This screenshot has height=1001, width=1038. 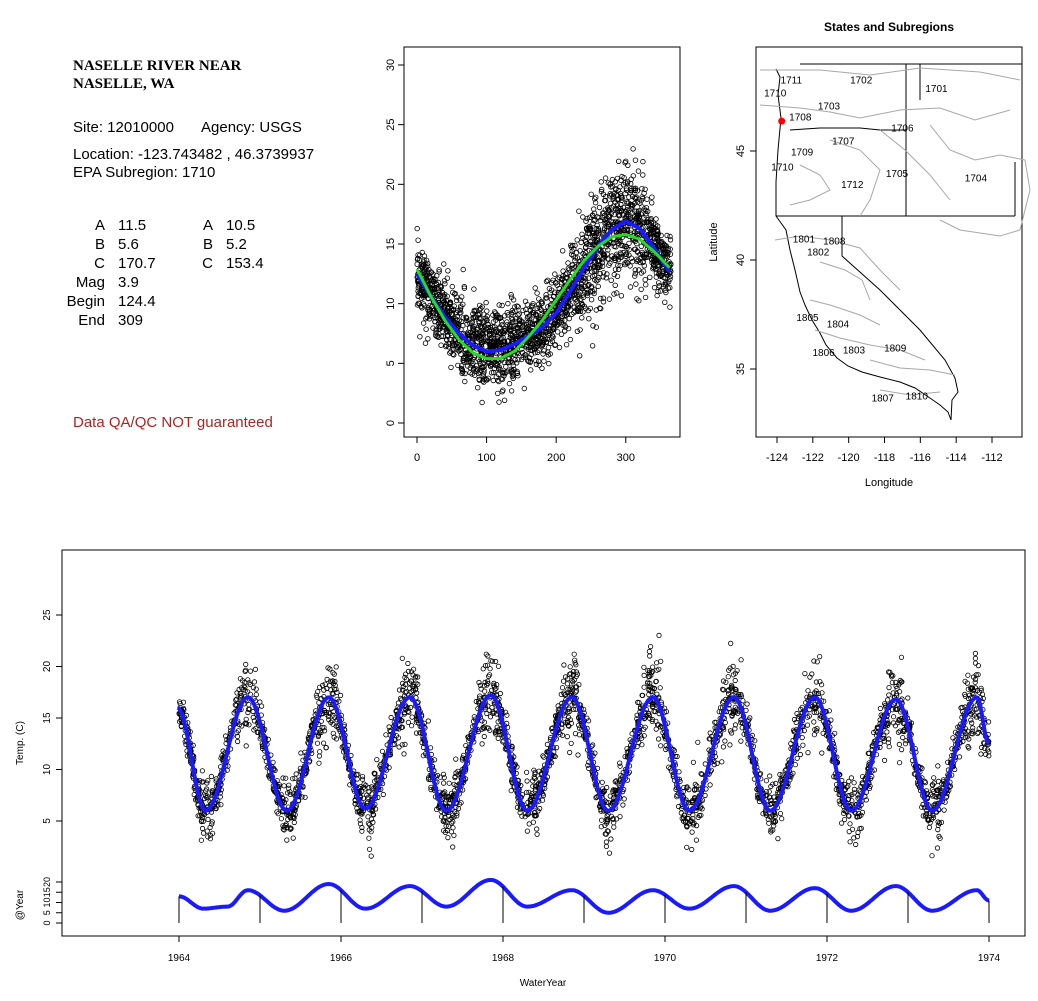 I want to click on param-value: 10.5, so click(x=241, y=225).